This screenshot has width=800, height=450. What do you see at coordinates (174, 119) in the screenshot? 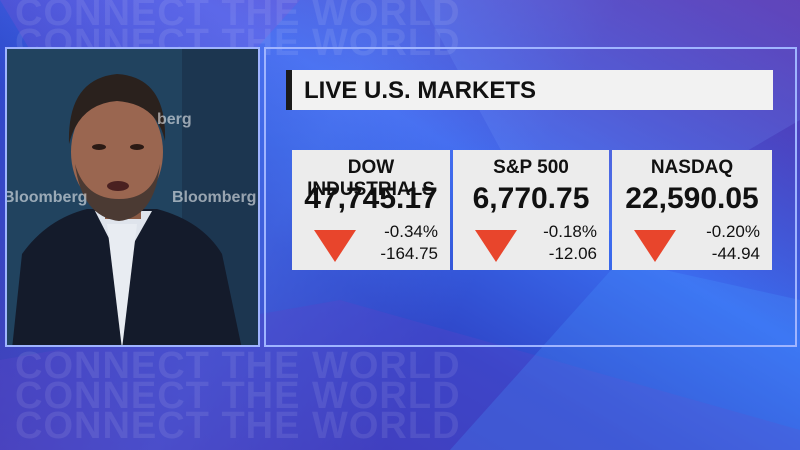
I see `backdrop-logo-text: berg` at bounding box center [174, 119].